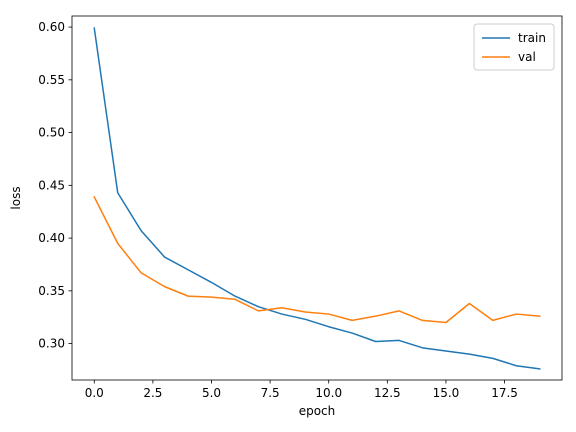  Describe the element at coordinates (51, 291) in the screenshot. I see `y-tick-label: 0.35` at that location.